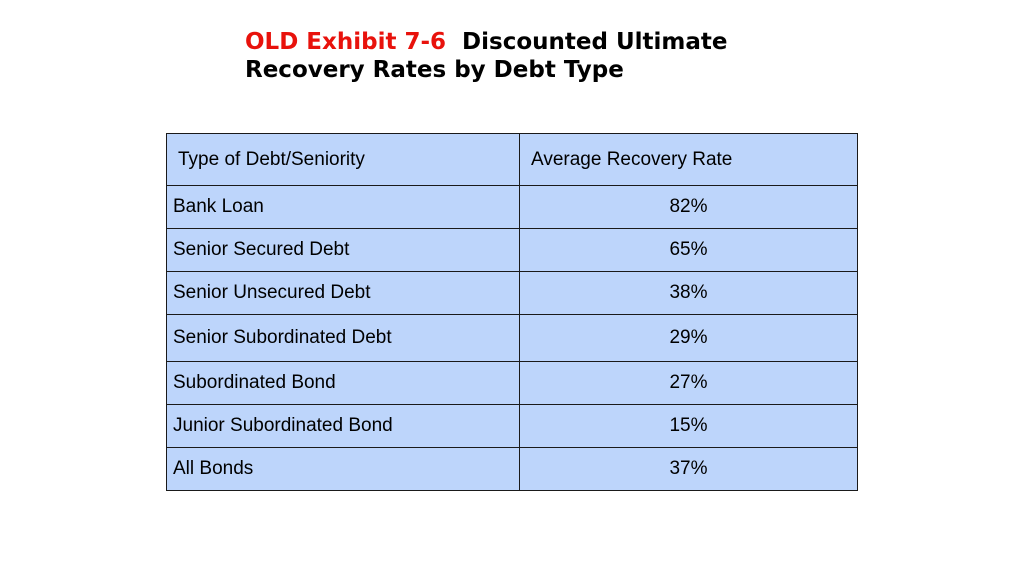  Describe the element at coordinates (595, 42) in the screenshot. I see `title-text-part-1: Discounted Ultimate` at that location.